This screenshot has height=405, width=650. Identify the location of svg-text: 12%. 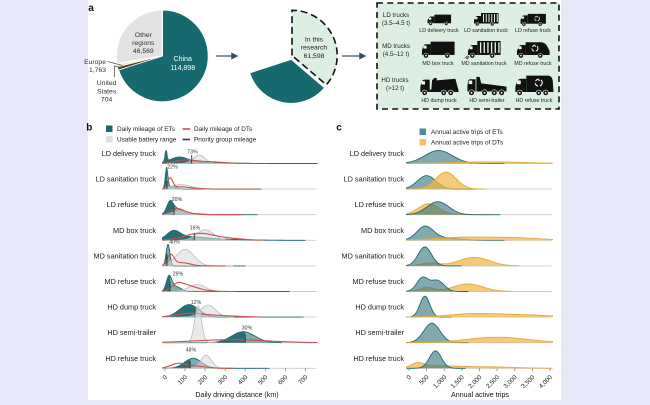
(196, 303).